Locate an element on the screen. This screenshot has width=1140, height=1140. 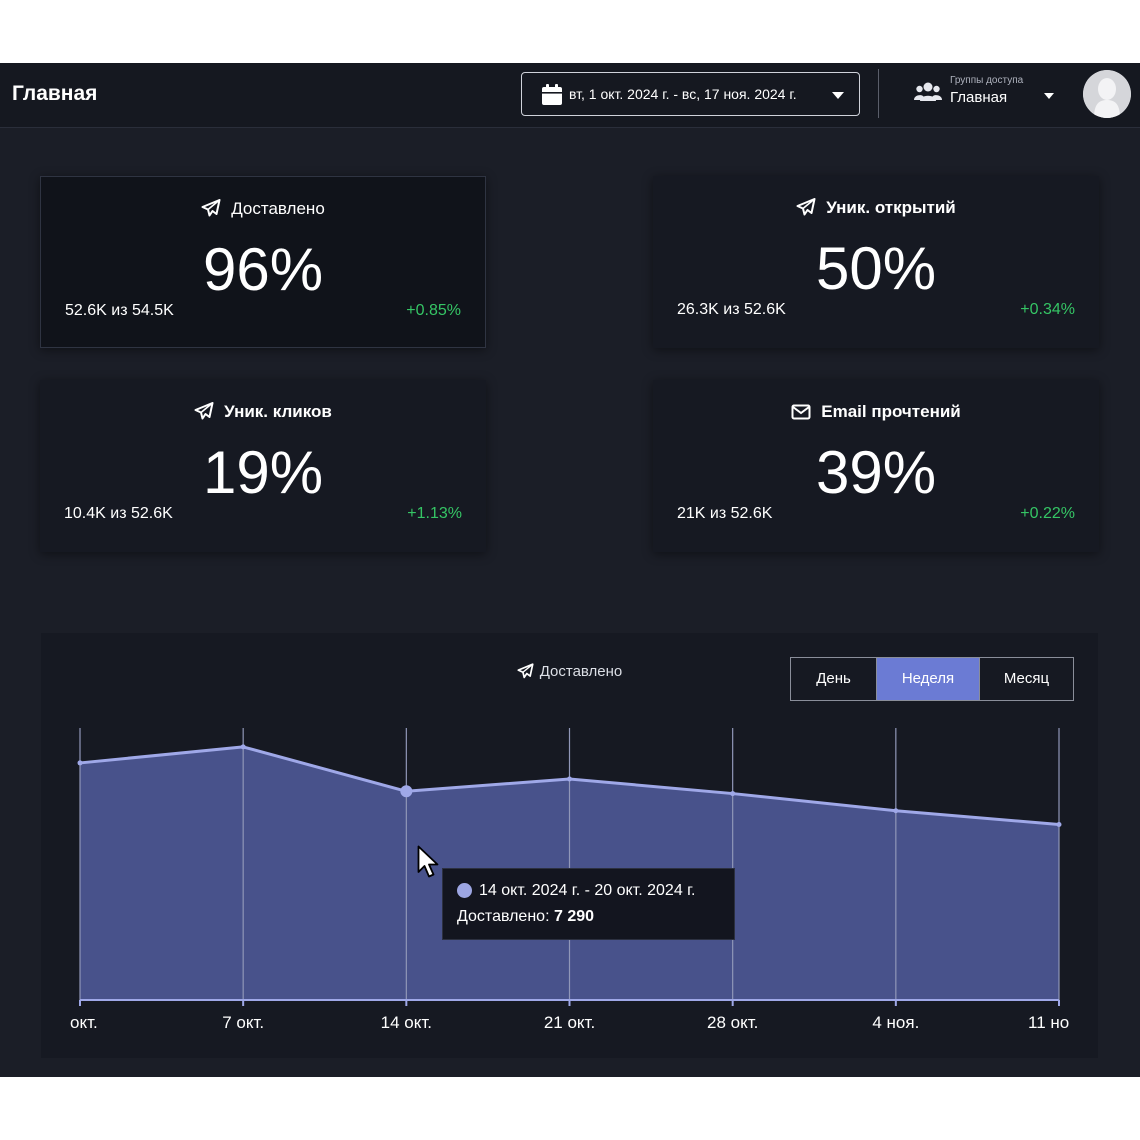
stat-card-delivered: Доставлено 96% 52.6K из 54.5K +0.85% is located at coordinates (263, 262).